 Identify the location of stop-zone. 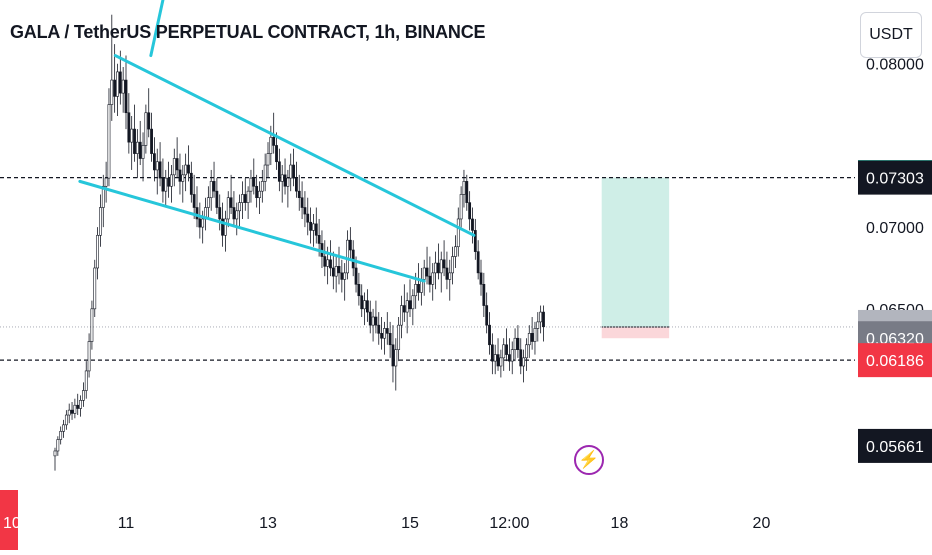
(635, 332).